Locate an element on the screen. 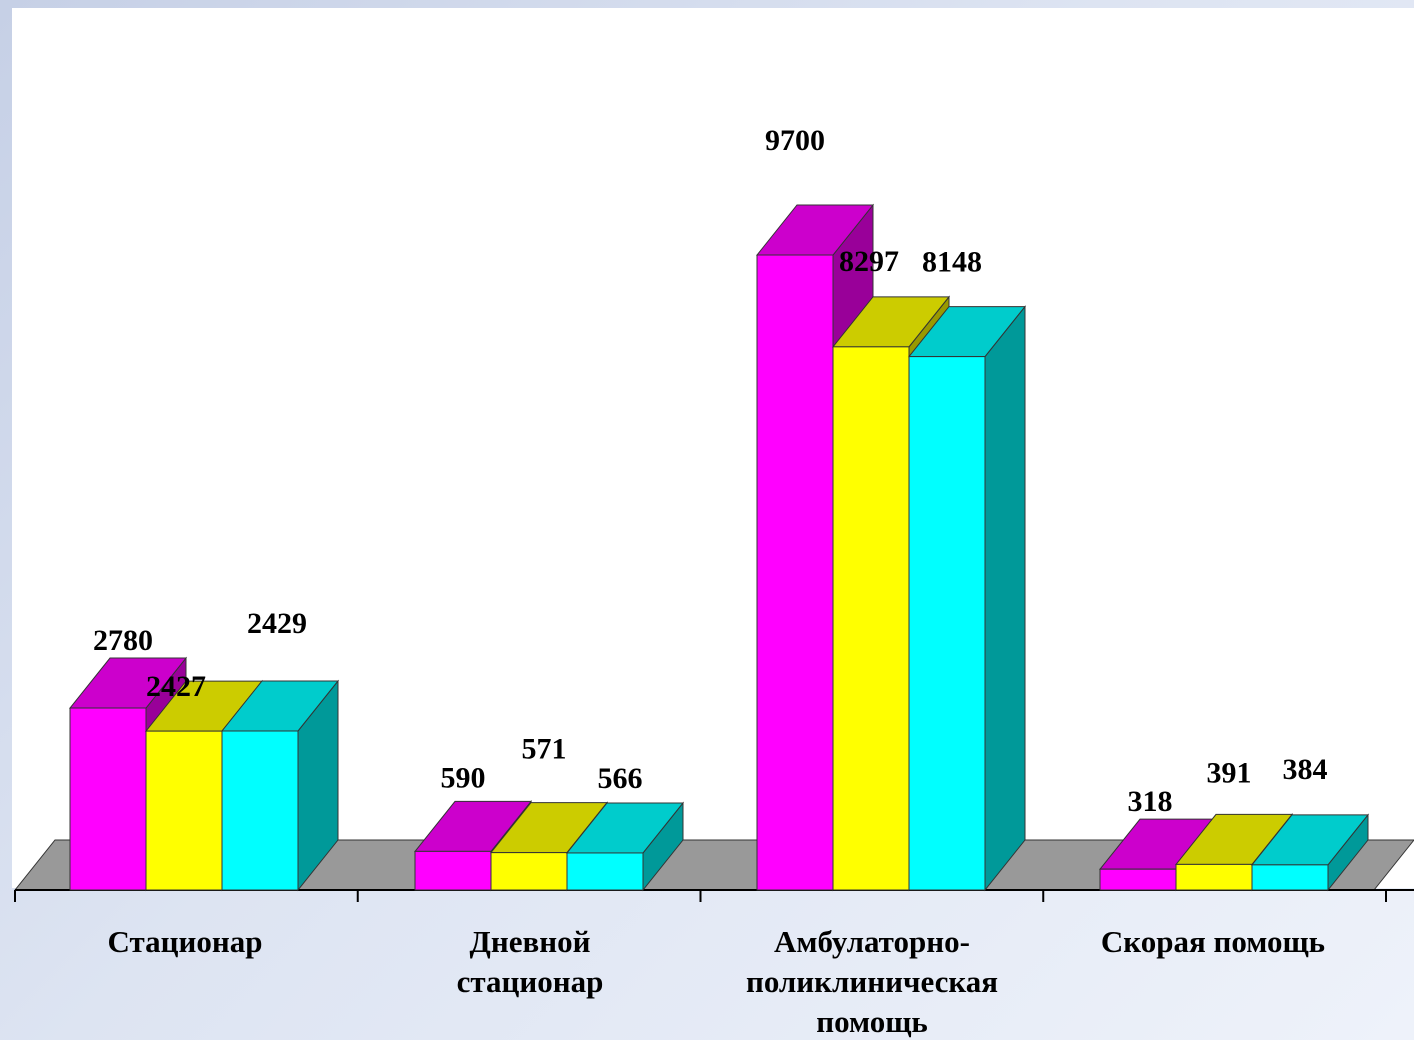  data-label: 8148 is located at coordinates (952, 262).